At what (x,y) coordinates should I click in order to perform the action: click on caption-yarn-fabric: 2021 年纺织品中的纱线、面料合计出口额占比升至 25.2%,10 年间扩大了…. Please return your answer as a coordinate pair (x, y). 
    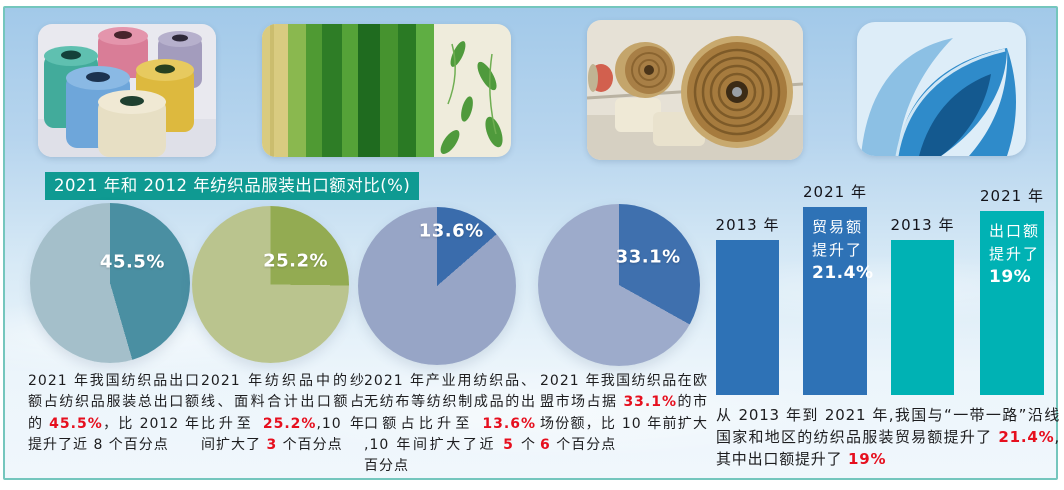
    Looking at the image, I should click on (283, 413).